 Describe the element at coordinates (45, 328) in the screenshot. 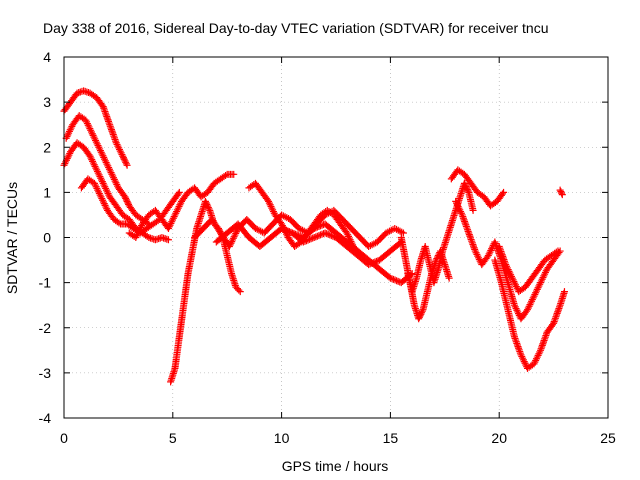

I see `y-tick-label: -2` at that location.